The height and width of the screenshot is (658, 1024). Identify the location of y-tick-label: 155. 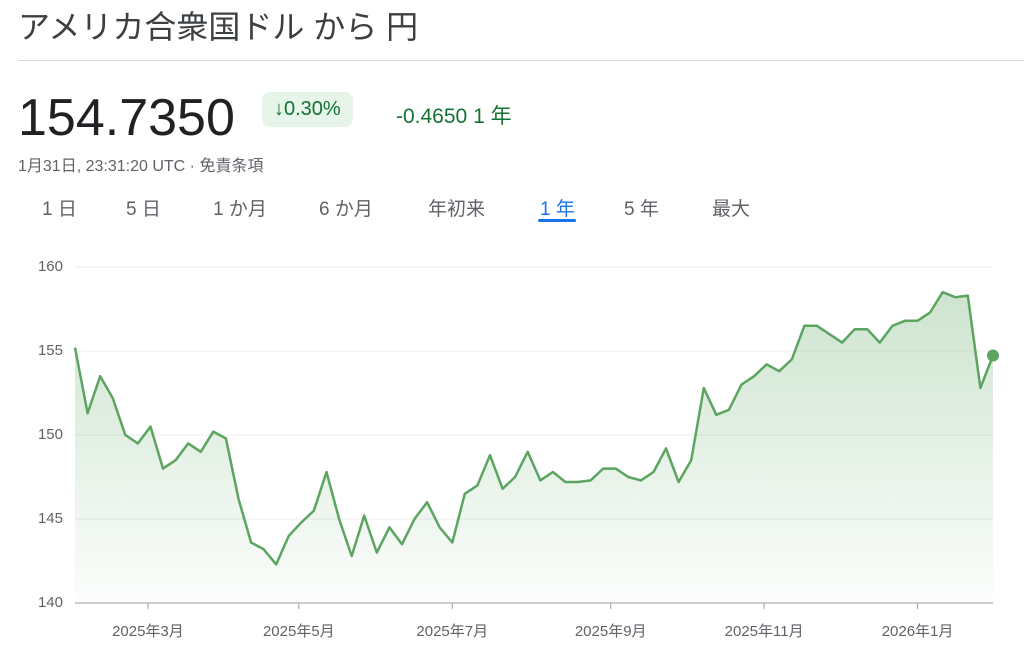
(50, 350).